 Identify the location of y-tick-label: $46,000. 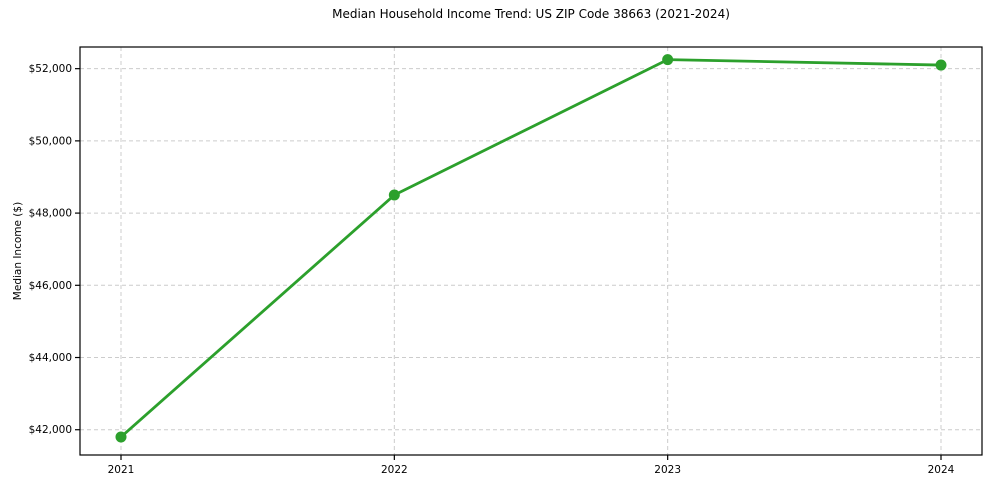
(50, 286).